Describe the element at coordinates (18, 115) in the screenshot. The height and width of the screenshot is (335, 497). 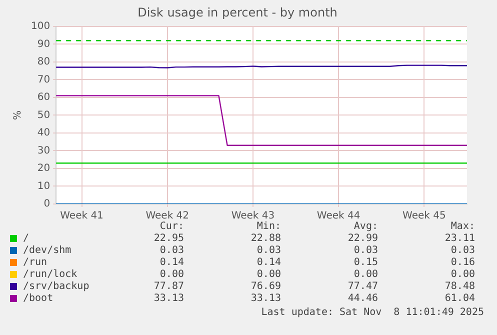
I see `y-axis-title: %` at that location.